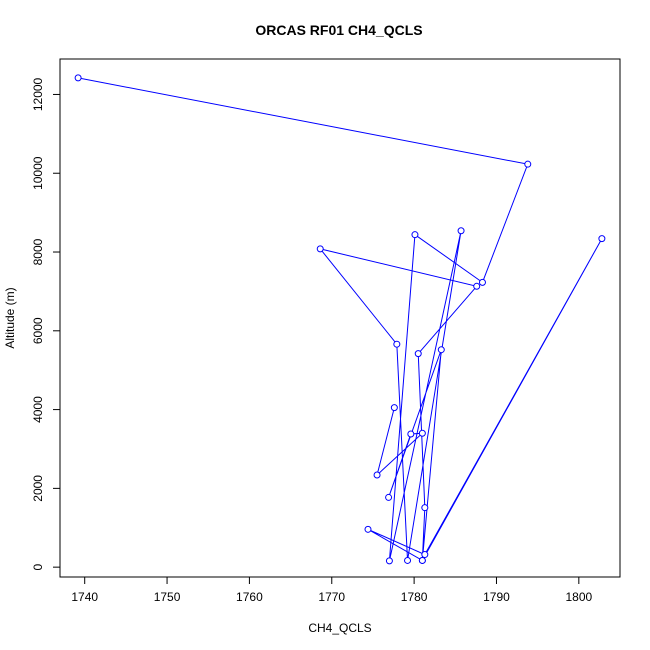 This screenshot has height=650, width=650. I want to click on y-tick-label-1: 2000, so click(38, 488).